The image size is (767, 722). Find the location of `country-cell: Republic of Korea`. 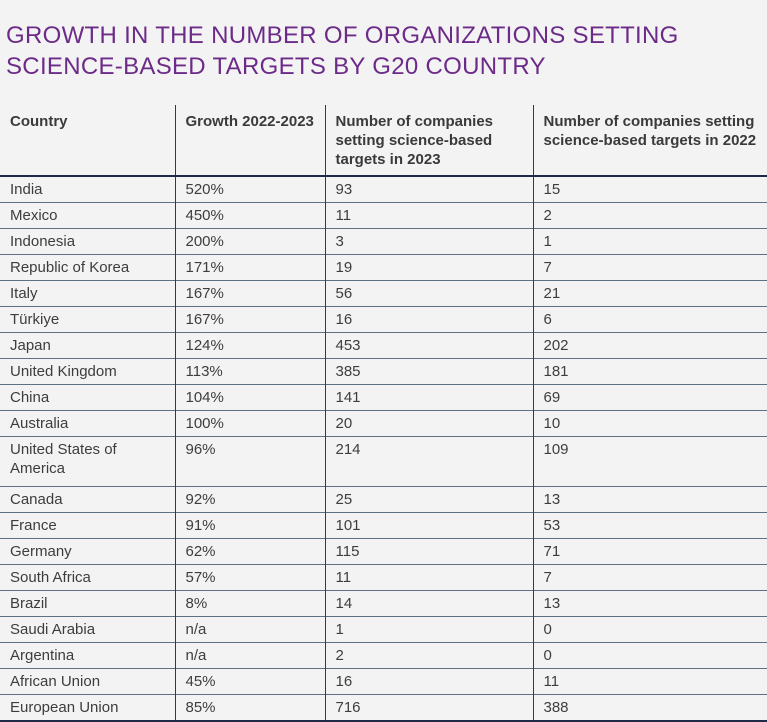

country-cell: Republic of Korea is located at coordinates (87, 267).